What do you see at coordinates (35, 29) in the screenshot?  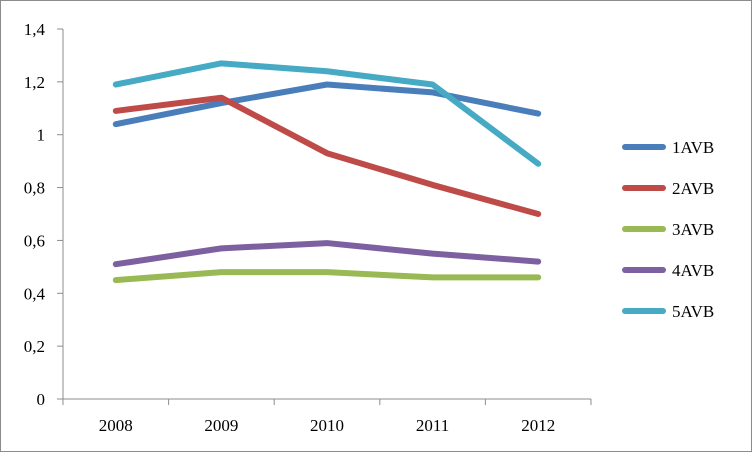 I see `y-tick-label: 1,4` at bounding box center [35, 29].